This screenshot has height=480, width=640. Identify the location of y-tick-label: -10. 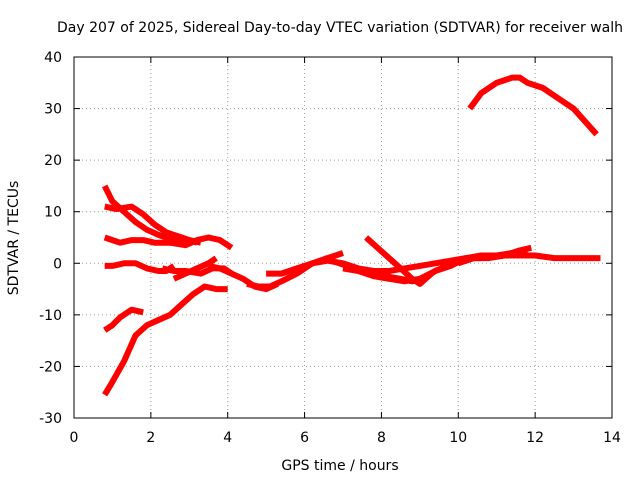
(50, 316).